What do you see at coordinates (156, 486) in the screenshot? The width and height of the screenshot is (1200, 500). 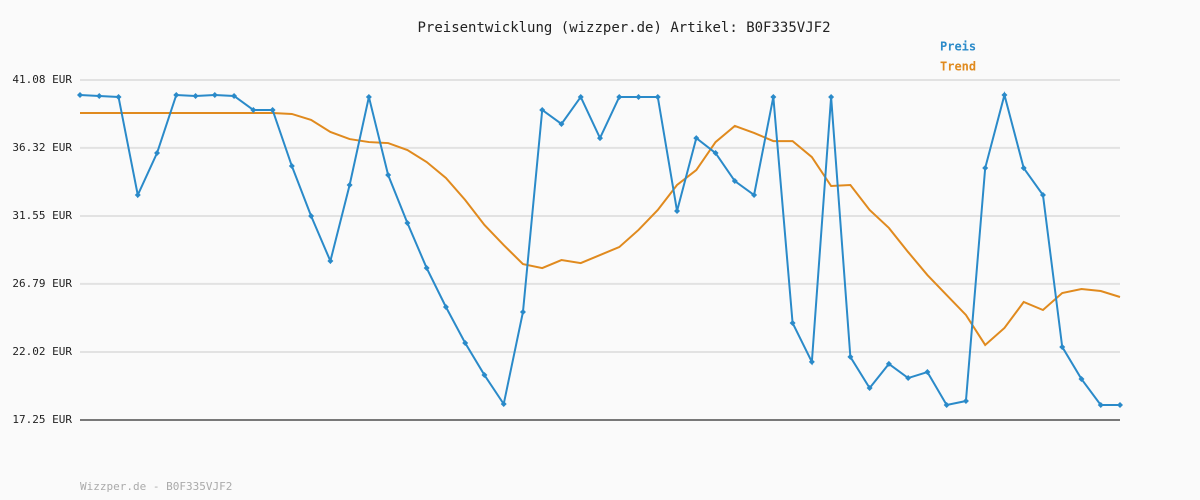 I see `footer: Wizzper.de - B0F335VJF2` at bounding box center [156, 486].